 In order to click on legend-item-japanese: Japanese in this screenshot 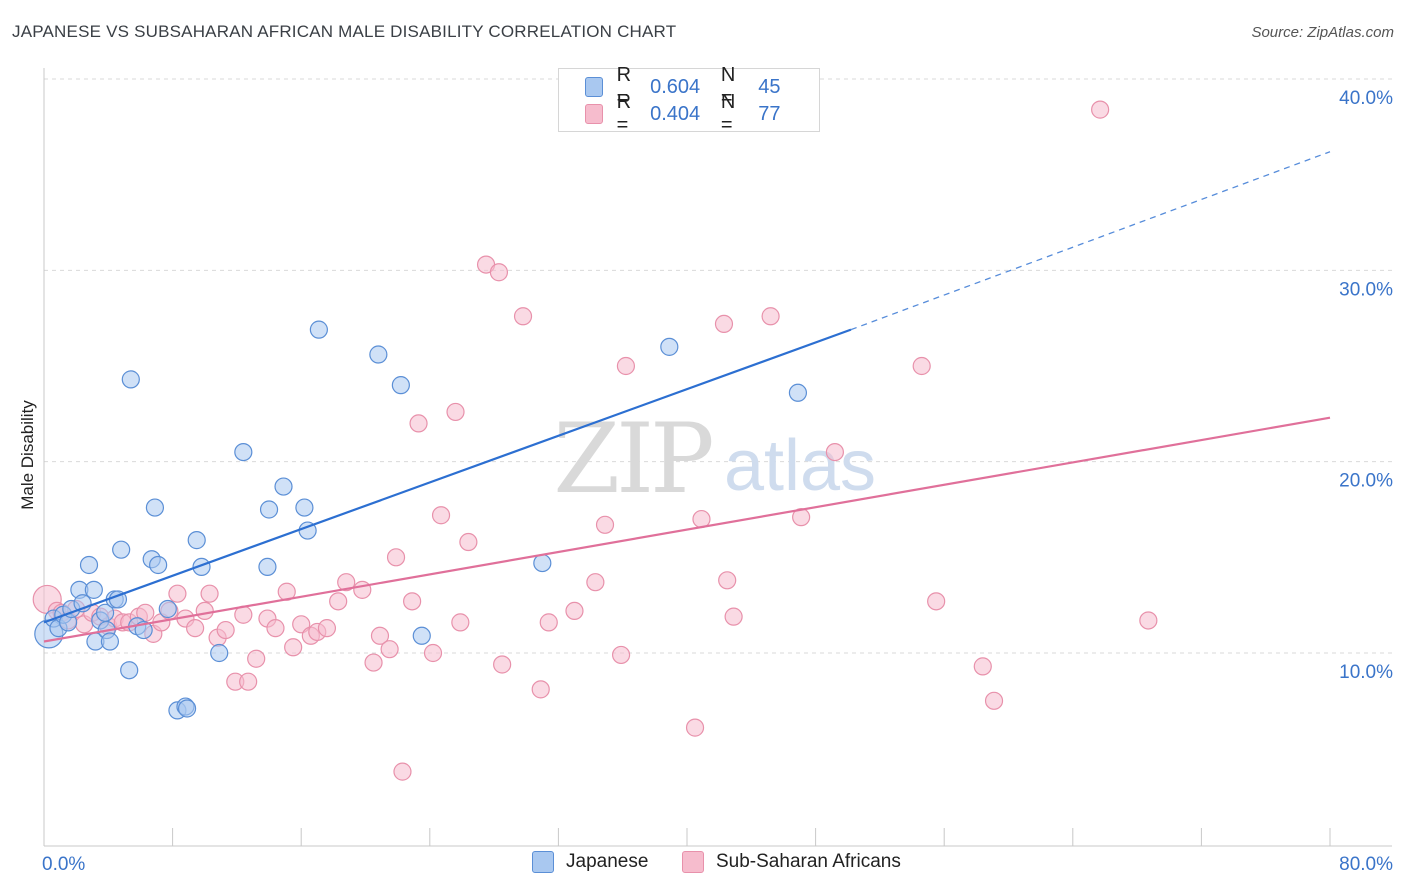, I will do `click(590, 862)`.